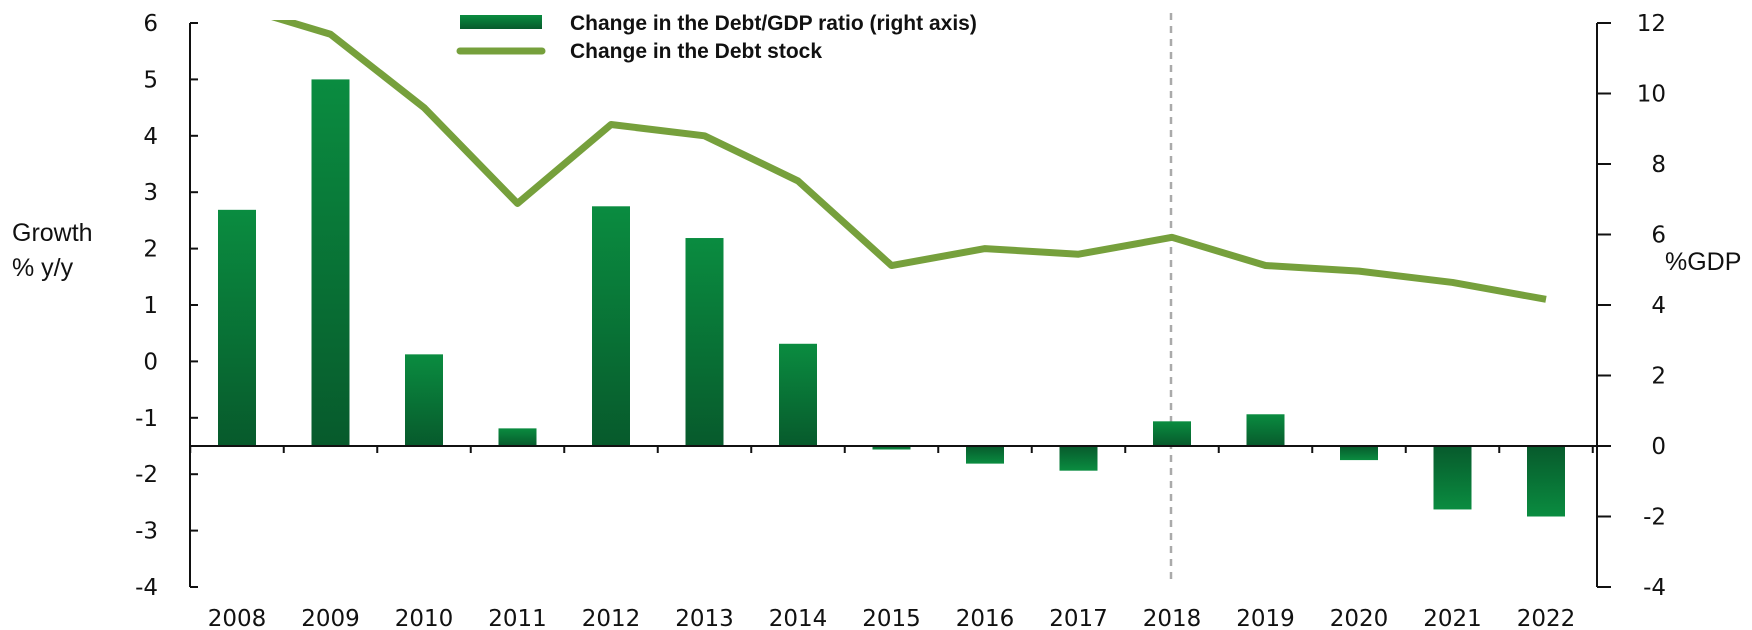 The width and height of the screenshot is (1752, 630). What do you see at coordinates (150, 24) in the screenshot?
I see `left-tick-label-6: 6` at bounding box center [150, 24].